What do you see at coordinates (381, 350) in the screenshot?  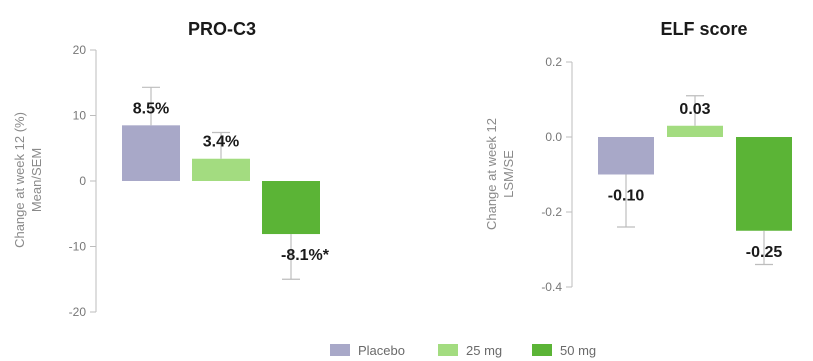 I see `legend-label-placebo: Placebo` at bounding box center [381, 350].